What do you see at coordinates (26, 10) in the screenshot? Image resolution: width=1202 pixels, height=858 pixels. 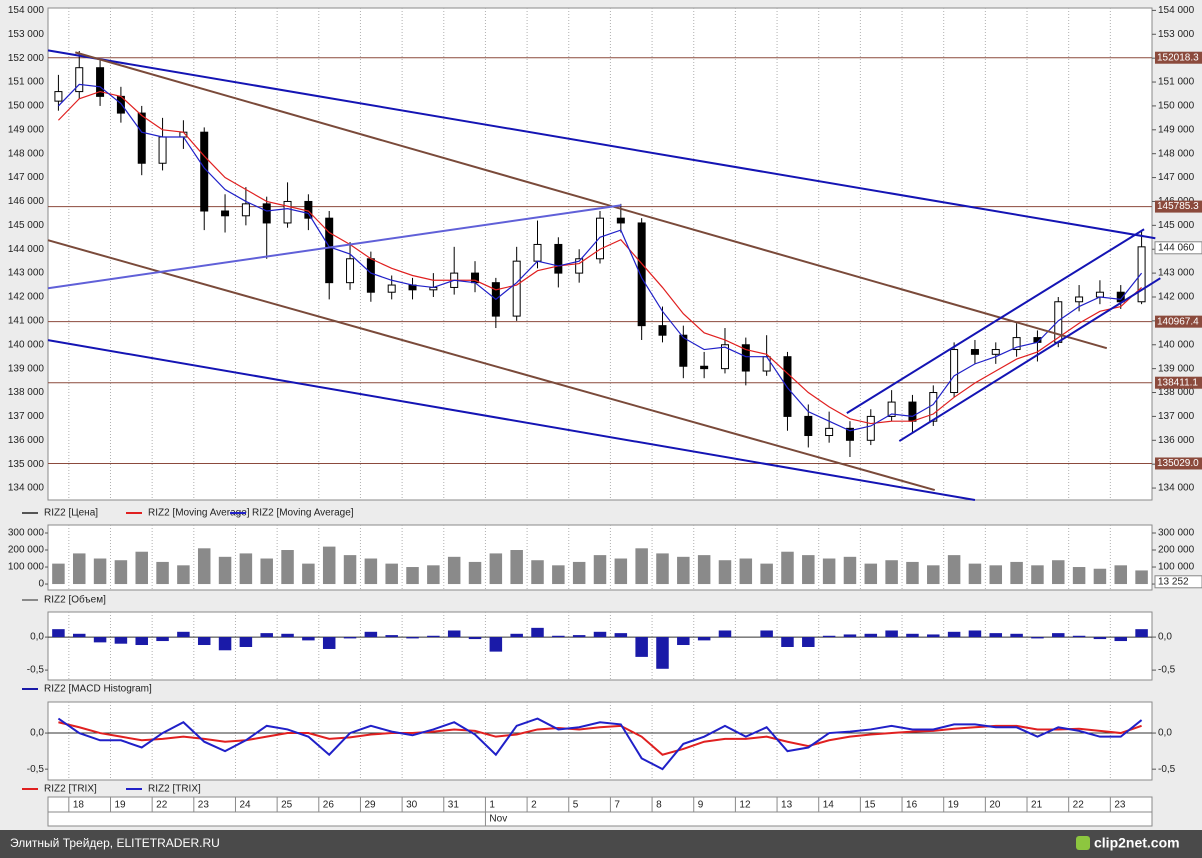 I see `y-tick-label: 154 000` at bounding box center [26, 10].